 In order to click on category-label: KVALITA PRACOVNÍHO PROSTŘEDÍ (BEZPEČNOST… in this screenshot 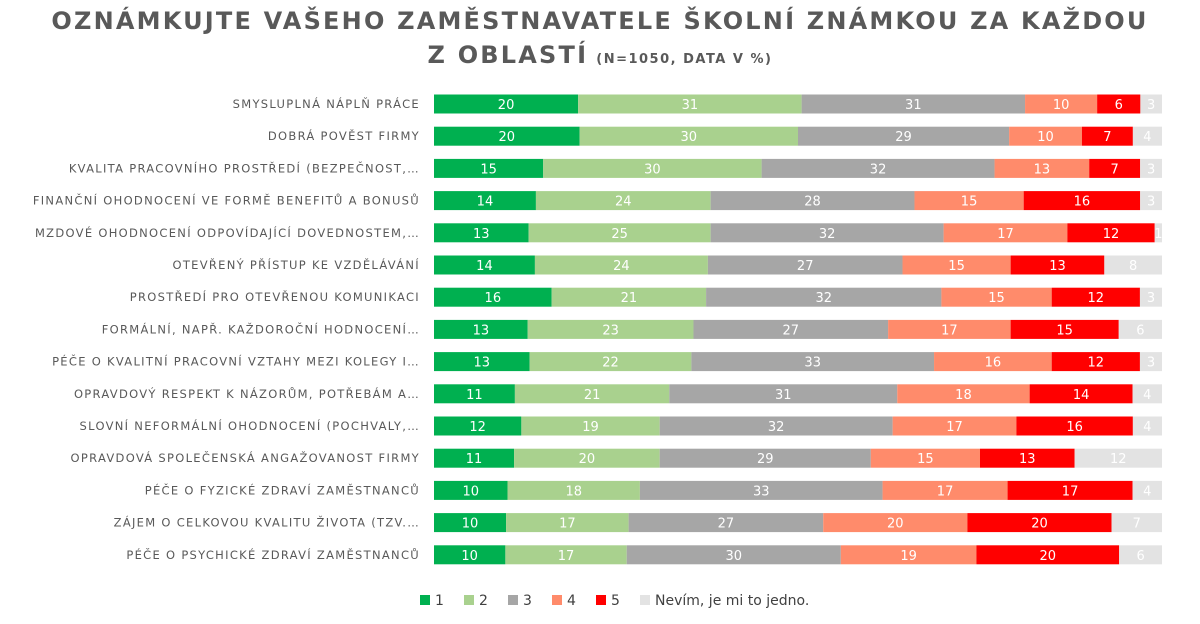, I will do `click(244, 167)`.